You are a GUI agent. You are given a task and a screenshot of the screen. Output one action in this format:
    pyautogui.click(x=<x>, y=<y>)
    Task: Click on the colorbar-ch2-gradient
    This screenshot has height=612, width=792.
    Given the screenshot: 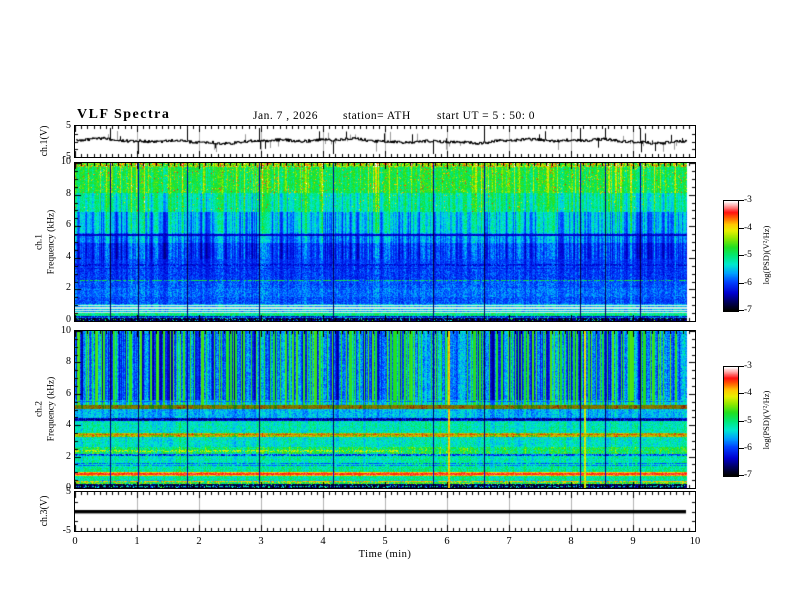 What is the action you would take?
    pyautogui.click(x=731, y=421)
    